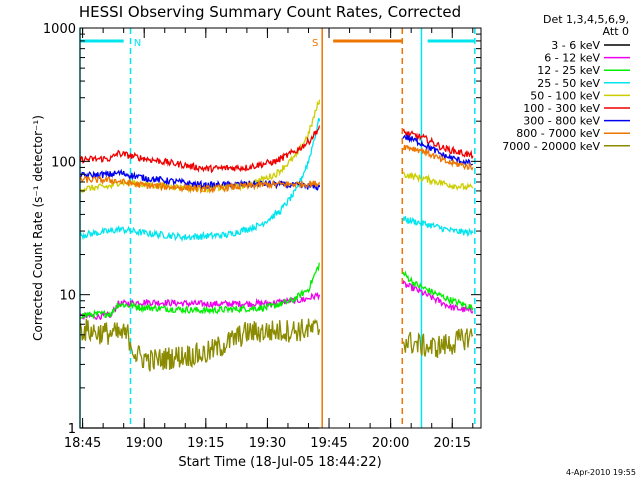 The width and height of the screenshot is (640, 480). I want to click on y-tick-label: 1, so click(72, 429).